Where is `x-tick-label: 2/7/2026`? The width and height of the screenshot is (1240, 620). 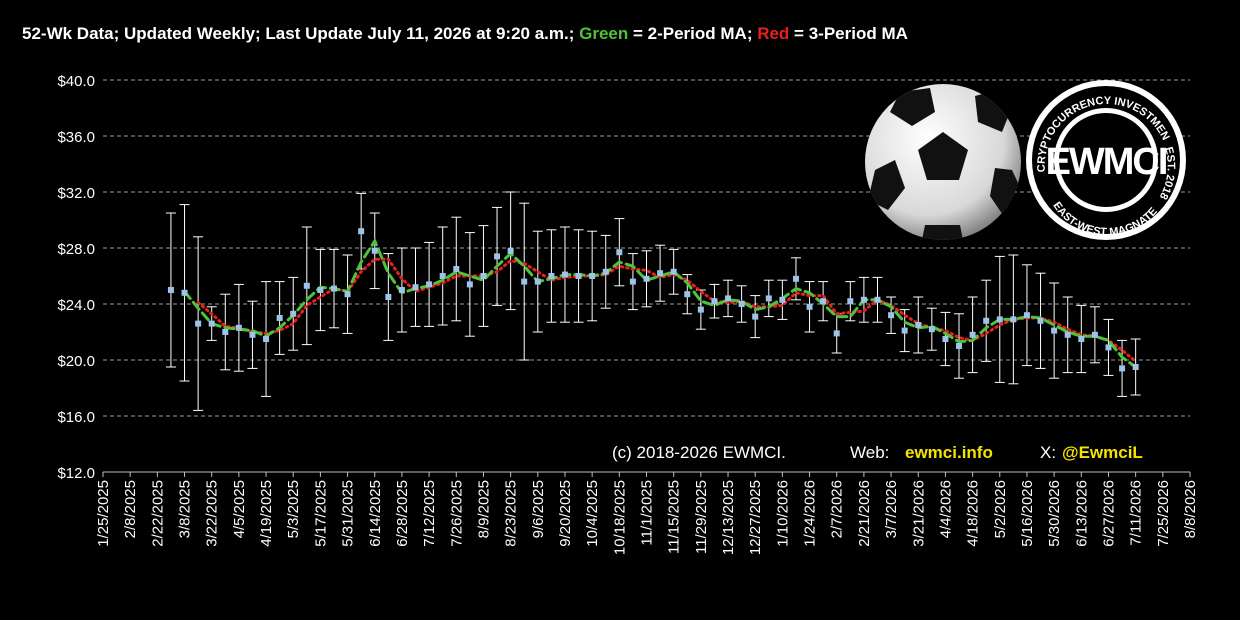
x-tick-label: 2/7/2026 is located at coordinates (837, 509).